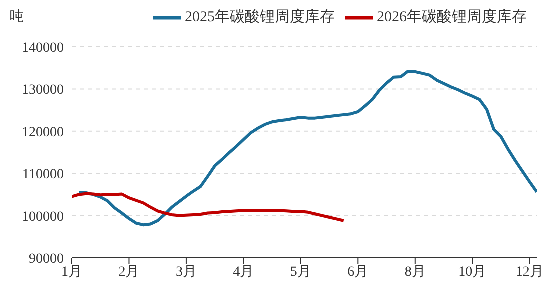 Image resolution: width=550 pixels, height=292 pixels. What do you see at coordinates (301, 272) in the screenshot?
I see `x-tick-label: 5月` at bounding box center [301, 272].